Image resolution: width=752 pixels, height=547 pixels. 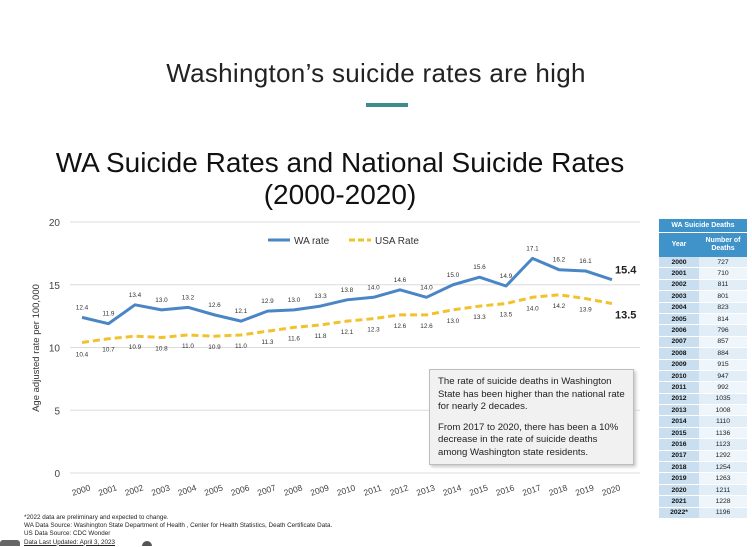 I want to click on wa-rate-data-label: 14.9, so click(x=506, y=276).